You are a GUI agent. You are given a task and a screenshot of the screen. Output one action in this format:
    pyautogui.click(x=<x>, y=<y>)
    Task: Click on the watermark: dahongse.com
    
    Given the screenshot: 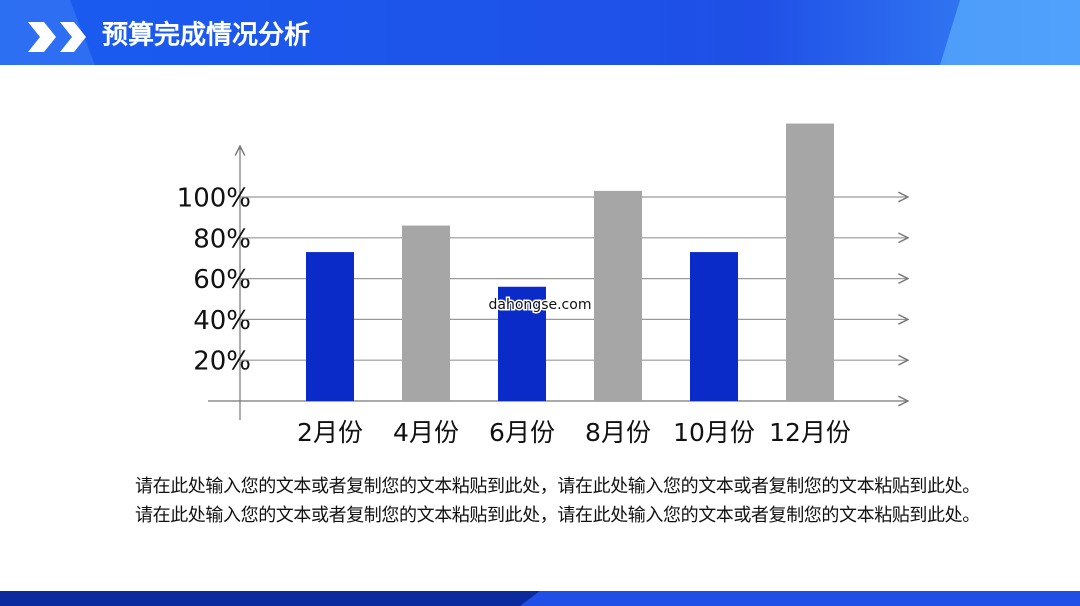 What is the action you would take?
    pyautogui.click(x=540, y=305)
    